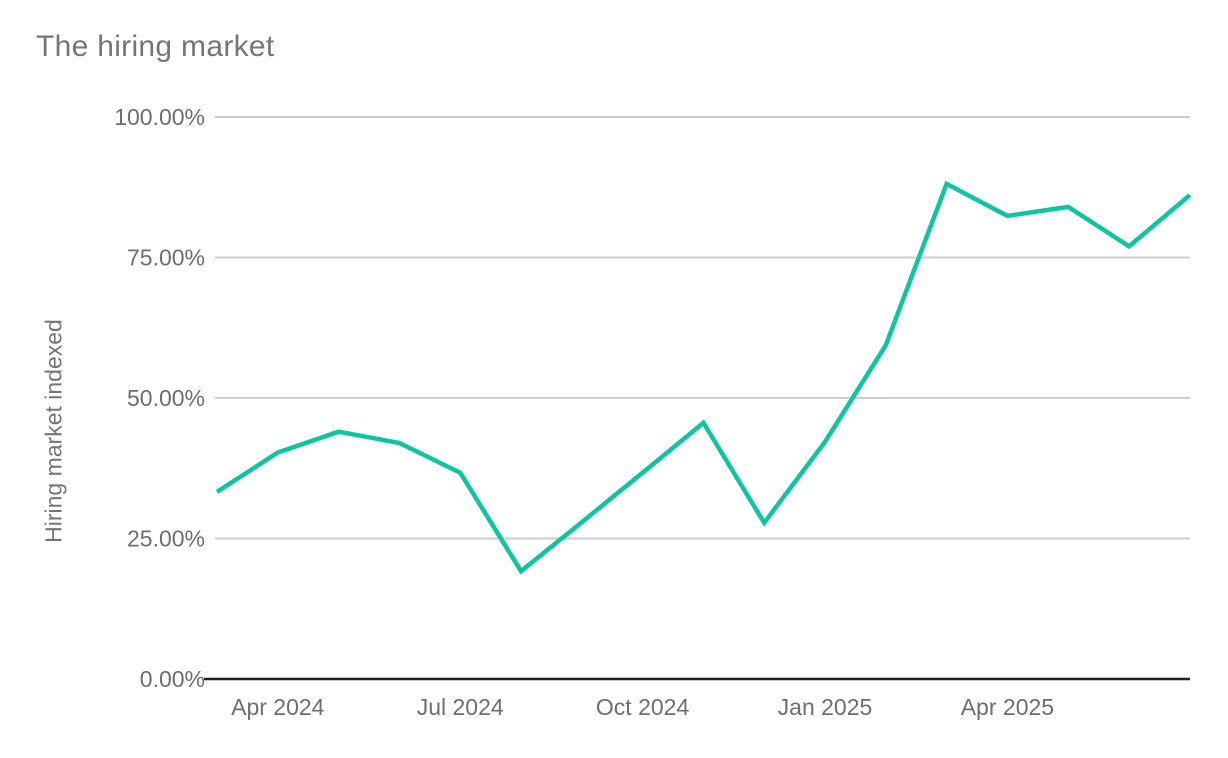 Image resolution: width=1228 pixels, height=758 pixels. Describe the element at coordinates (460, 707) in the screenshot. I see `x-tick-label: Jul 2024` at that location.